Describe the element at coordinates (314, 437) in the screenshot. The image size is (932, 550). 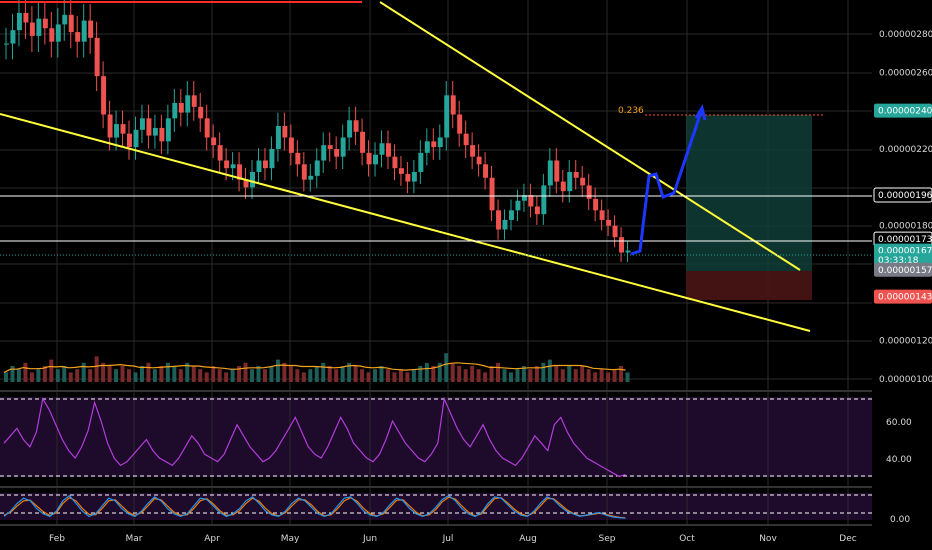
I see `rsi-line` at that location.